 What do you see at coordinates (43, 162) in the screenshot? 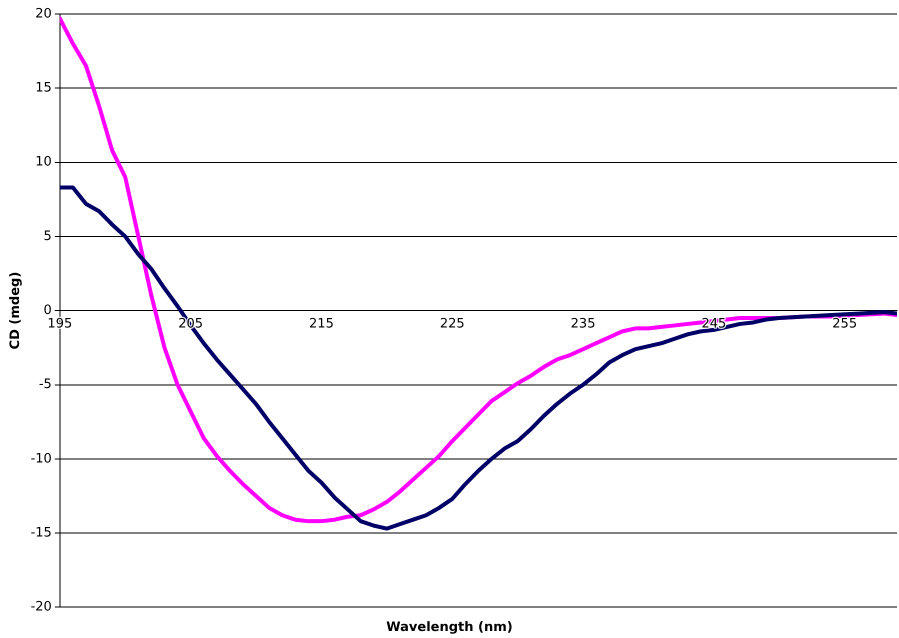
I see `y-tick-label: 10` at bounding box center [43, 162].